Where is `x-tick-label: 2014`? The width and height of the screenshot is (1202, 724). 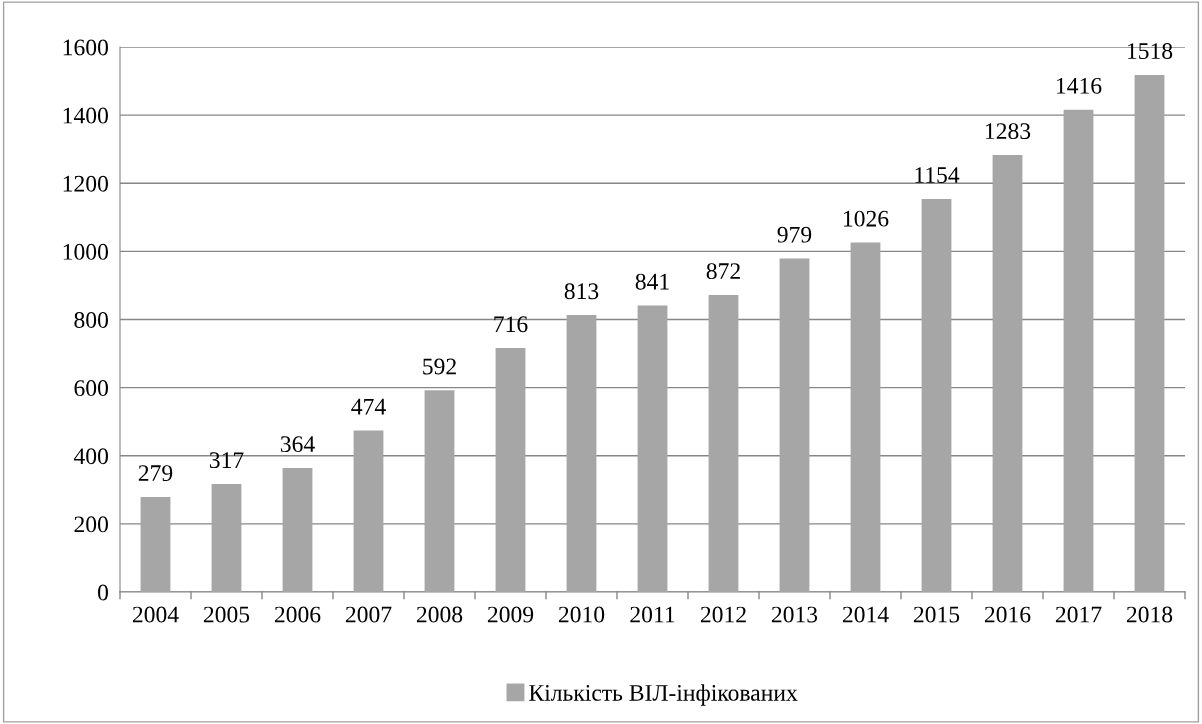 x-tick-label: 2014 is located at coordinates (865, 614).